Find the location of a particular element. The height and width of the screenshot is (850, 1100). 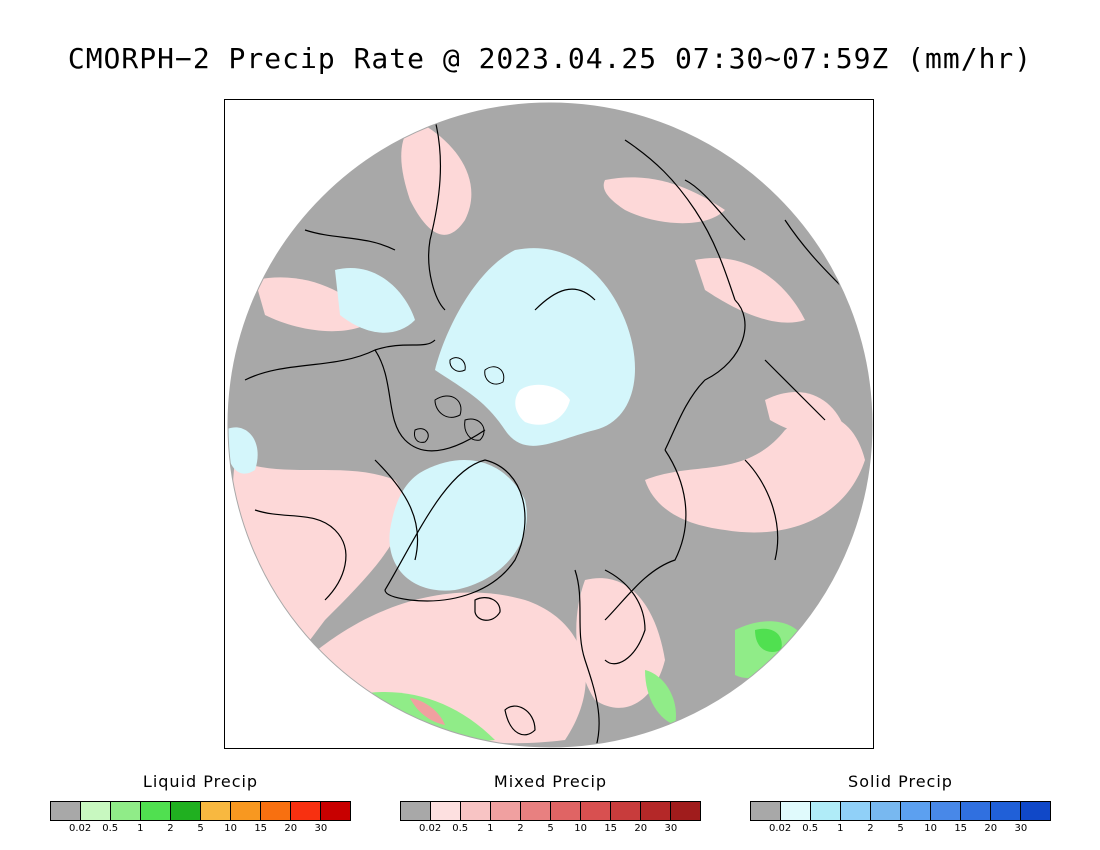

legend-tick-solid: 15 is located at coordinates (961, 828).